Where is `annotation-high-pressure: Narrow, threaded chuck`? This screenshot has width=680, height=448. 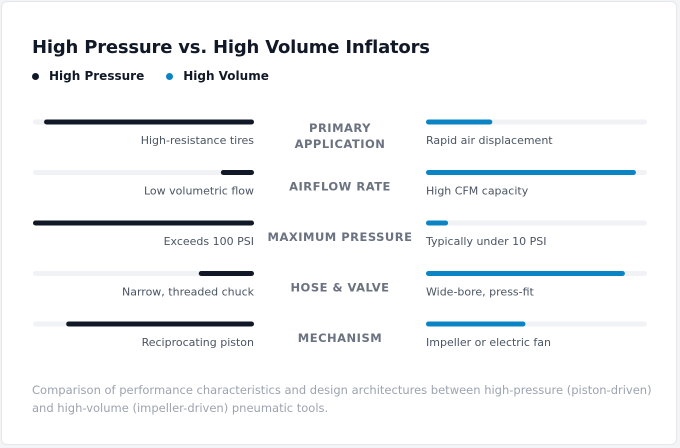
annotation-high-pressure: Narrow, threaded chuck is located at coordinates (188, 292).